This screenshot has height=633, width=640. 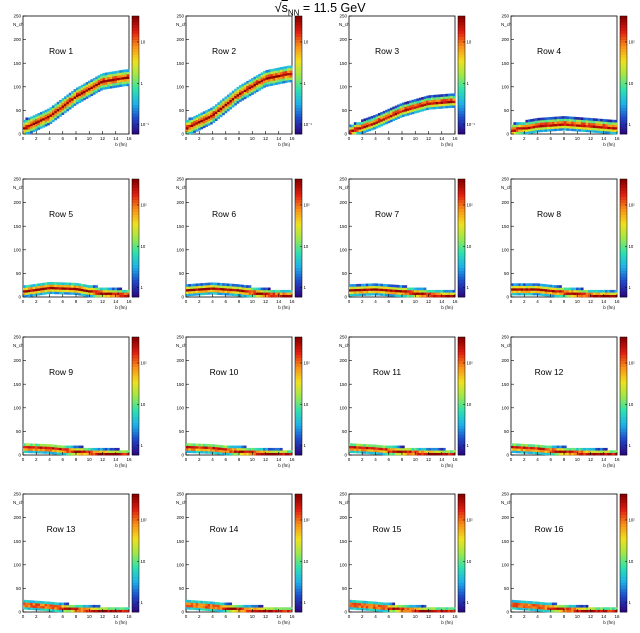 I want to click on panel-label: Row 13, so click(x=61, y=529).